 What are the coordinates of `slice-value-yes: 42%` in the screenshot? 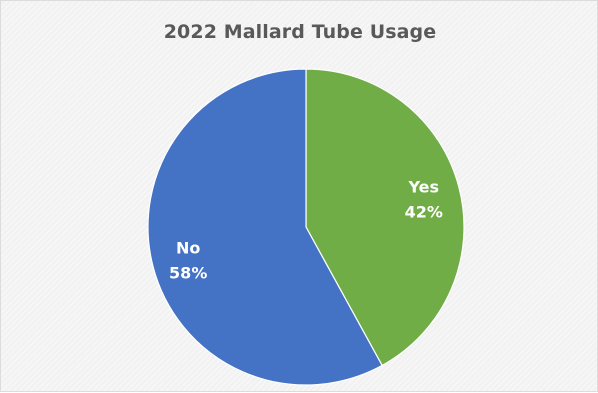 It's located at (424, 212).